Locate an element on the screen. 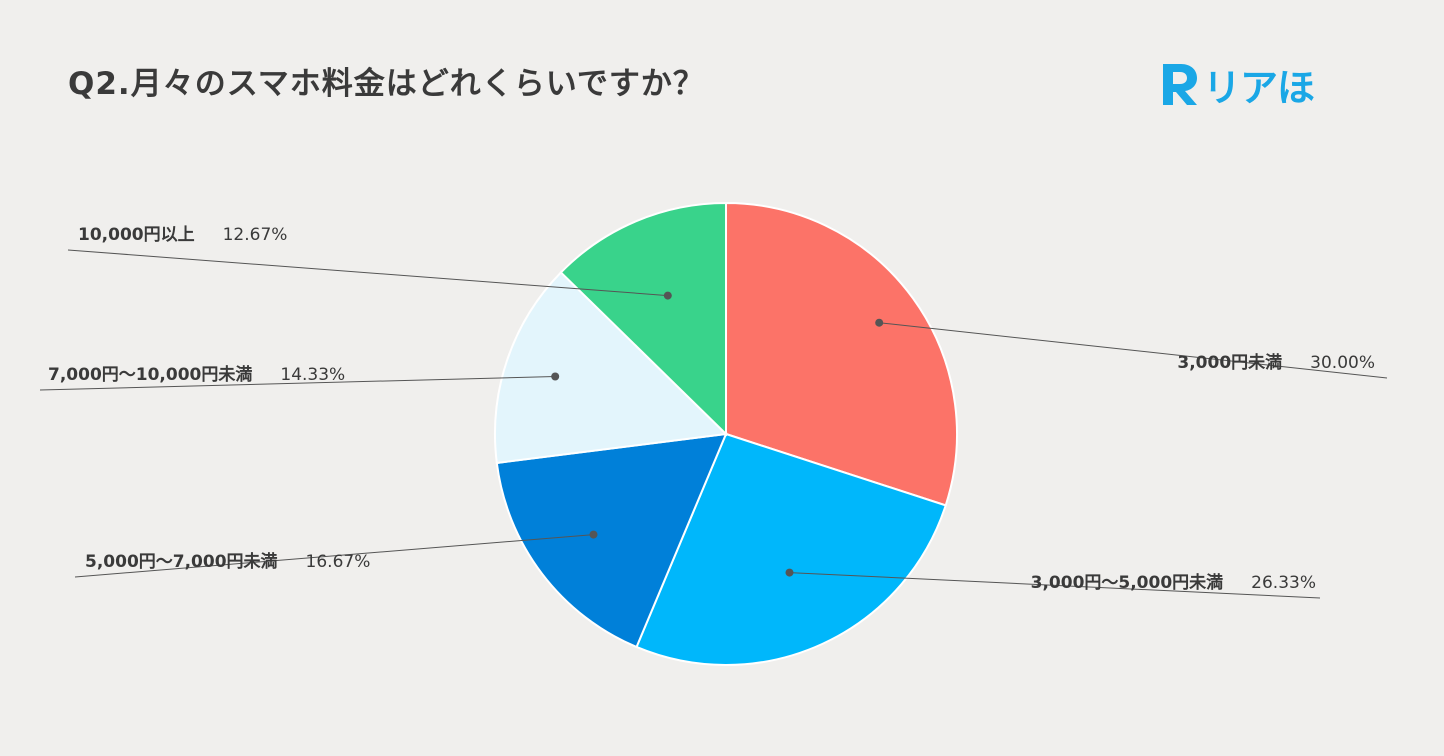  slice-value-label: 12.67% is located at coordinates (255, 235).